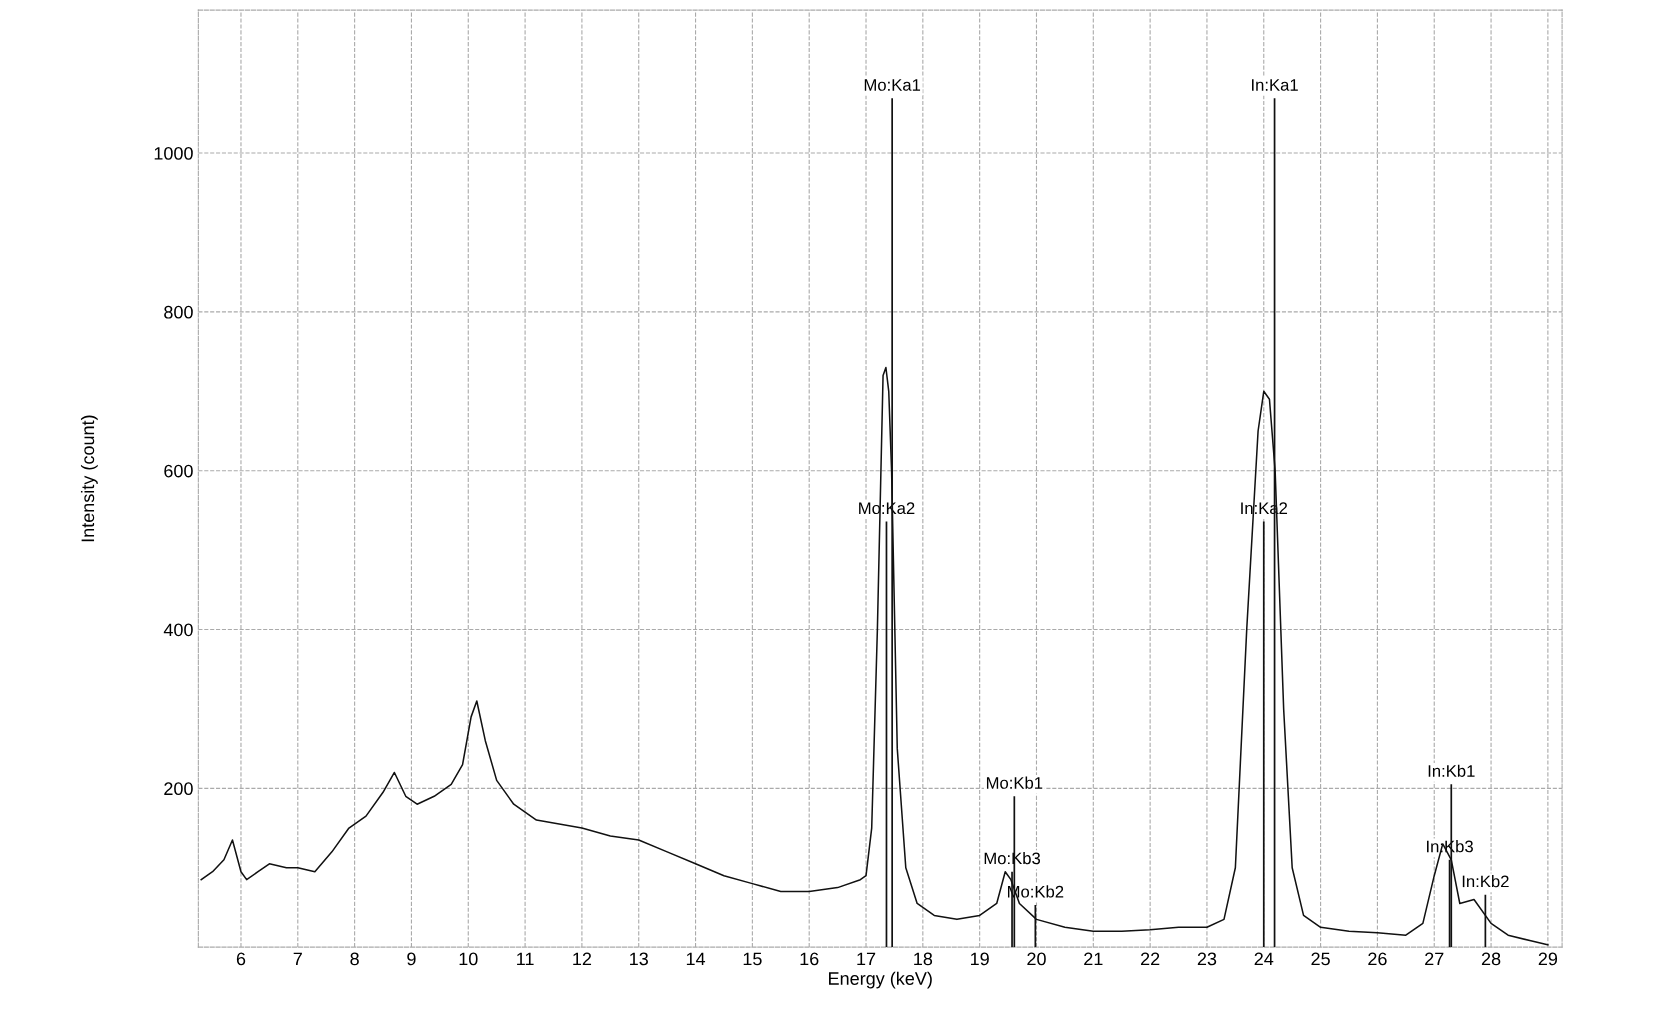  Describe the element at coordinates (1377, 959) in the screenshot. I see `x-tick-label: 26` at that location.